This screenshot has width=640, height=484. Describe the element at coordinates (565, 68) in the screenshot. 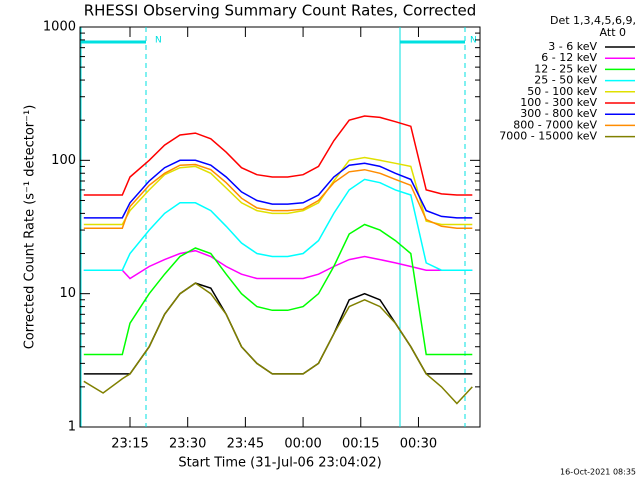

I see `legend-label: 12 - 25 keV` at that location.